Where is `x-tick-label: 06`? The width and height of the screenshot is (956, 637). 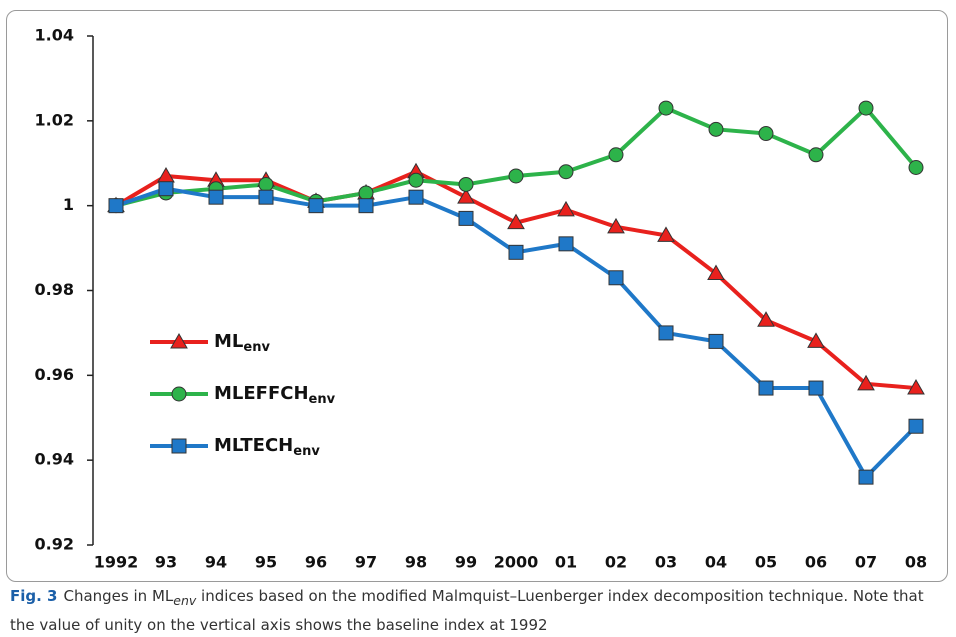
x-tick-label: 06 is located at coordinates (816, 562).